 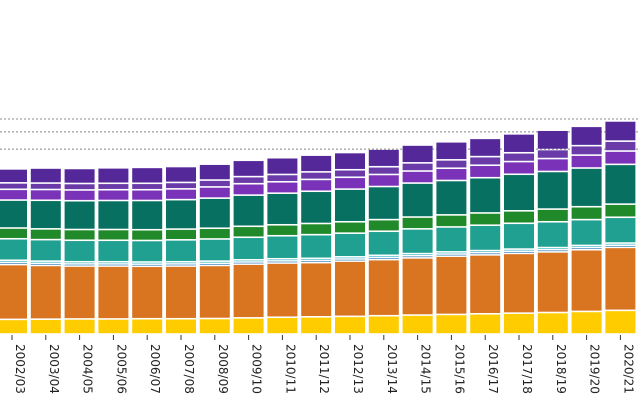 What do you see at coordinates (79, 235) in the screenshot?
I see `bar-2004/05-series-6` at bounding box center [79, 235].